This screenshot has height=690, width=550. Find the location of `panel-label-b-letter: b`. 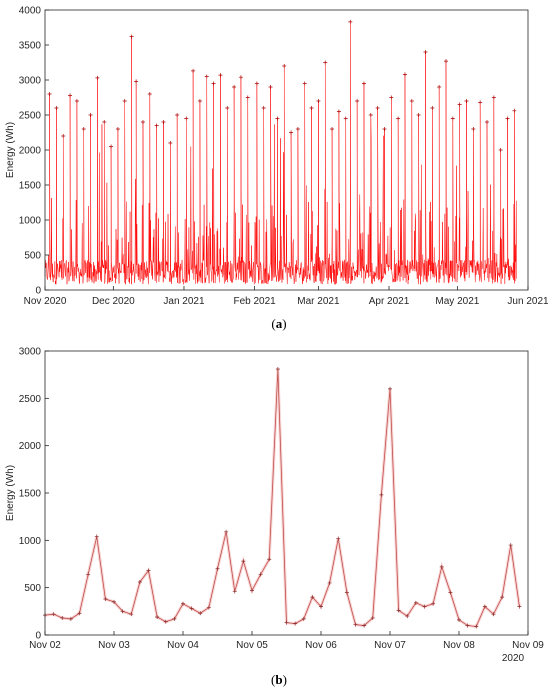

panel-label-b-letter: b is located at coordinates (278, 679).